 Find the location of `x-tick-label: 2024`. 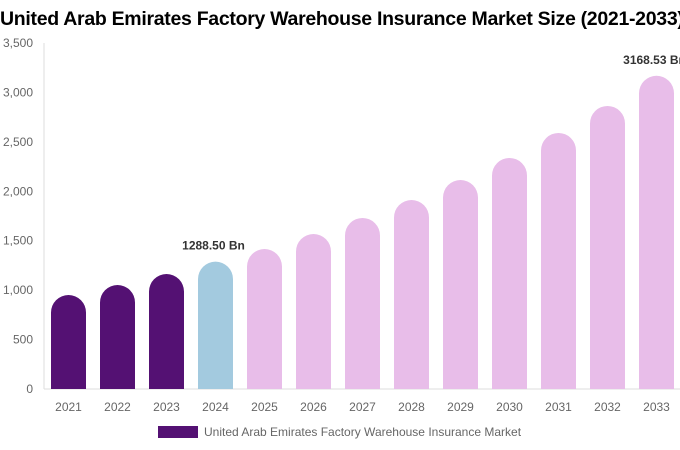

x-tick-label: 2024 is located at coordinates (215, 407).